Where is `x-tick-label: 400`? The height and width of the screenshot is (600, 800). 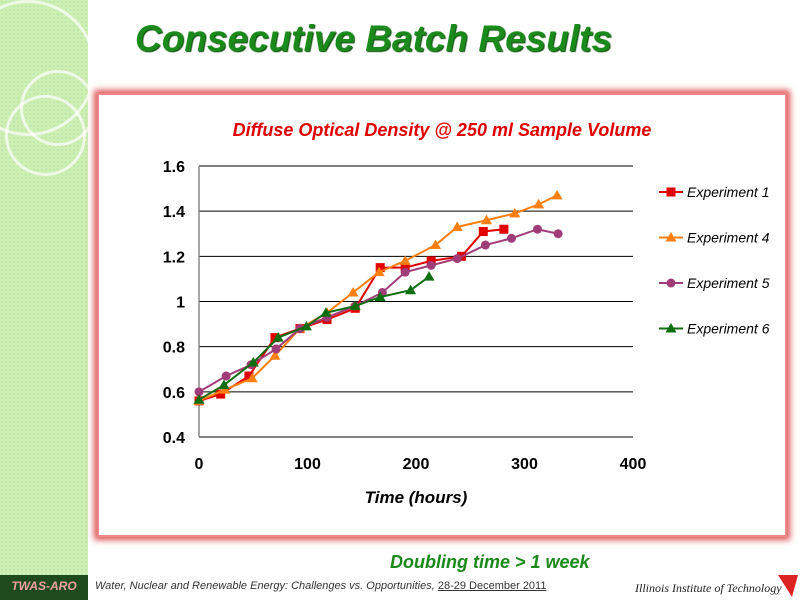 x-tick-label: 400 is located at coordinates (633, 464).